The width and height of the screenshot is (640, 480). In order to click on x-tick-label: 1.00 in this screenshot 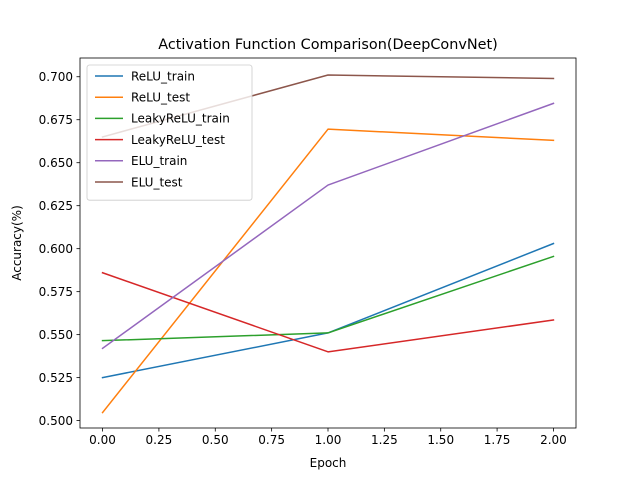, I will do `click(328, 440)`.